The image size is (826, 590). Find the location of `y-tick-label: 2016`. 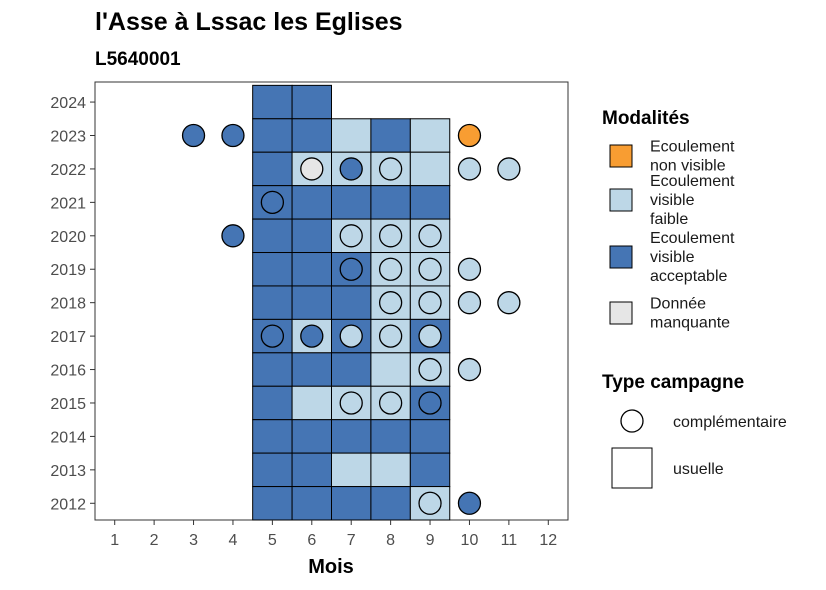

y-tick-label: 2016 is located at coordinates (68, 371).